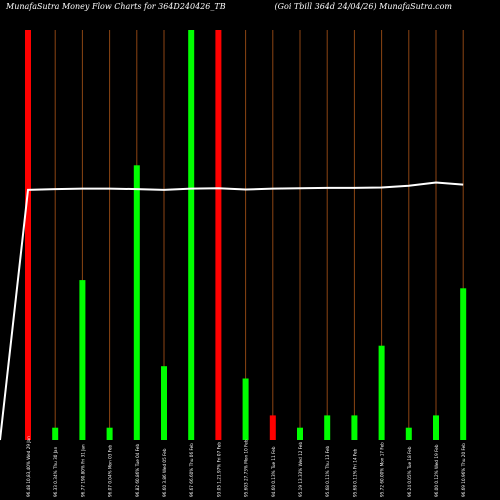 The width and height of the screenshot is (500, 500). Describe the element at coordinates (273, 471) in the screenshot. I see `x-tick-label: 94.60 0.13% Tue 11 Feb` at that location.